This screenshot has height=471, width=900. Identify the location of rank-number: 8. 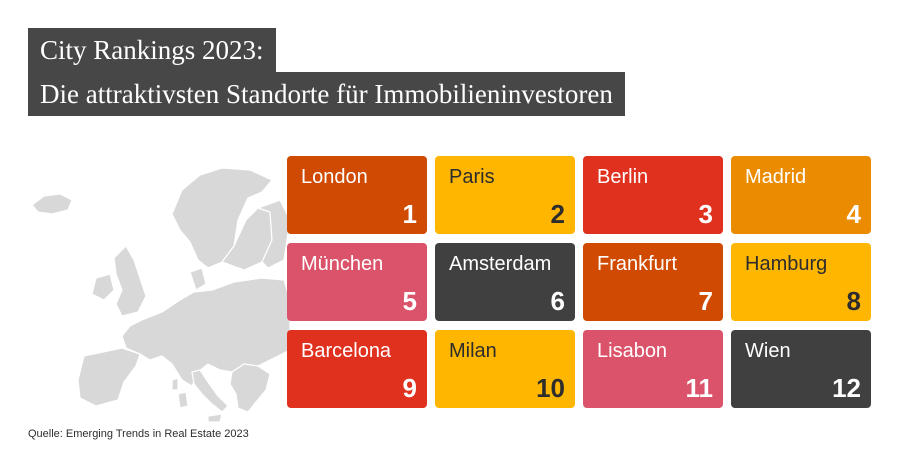
(853, 301).